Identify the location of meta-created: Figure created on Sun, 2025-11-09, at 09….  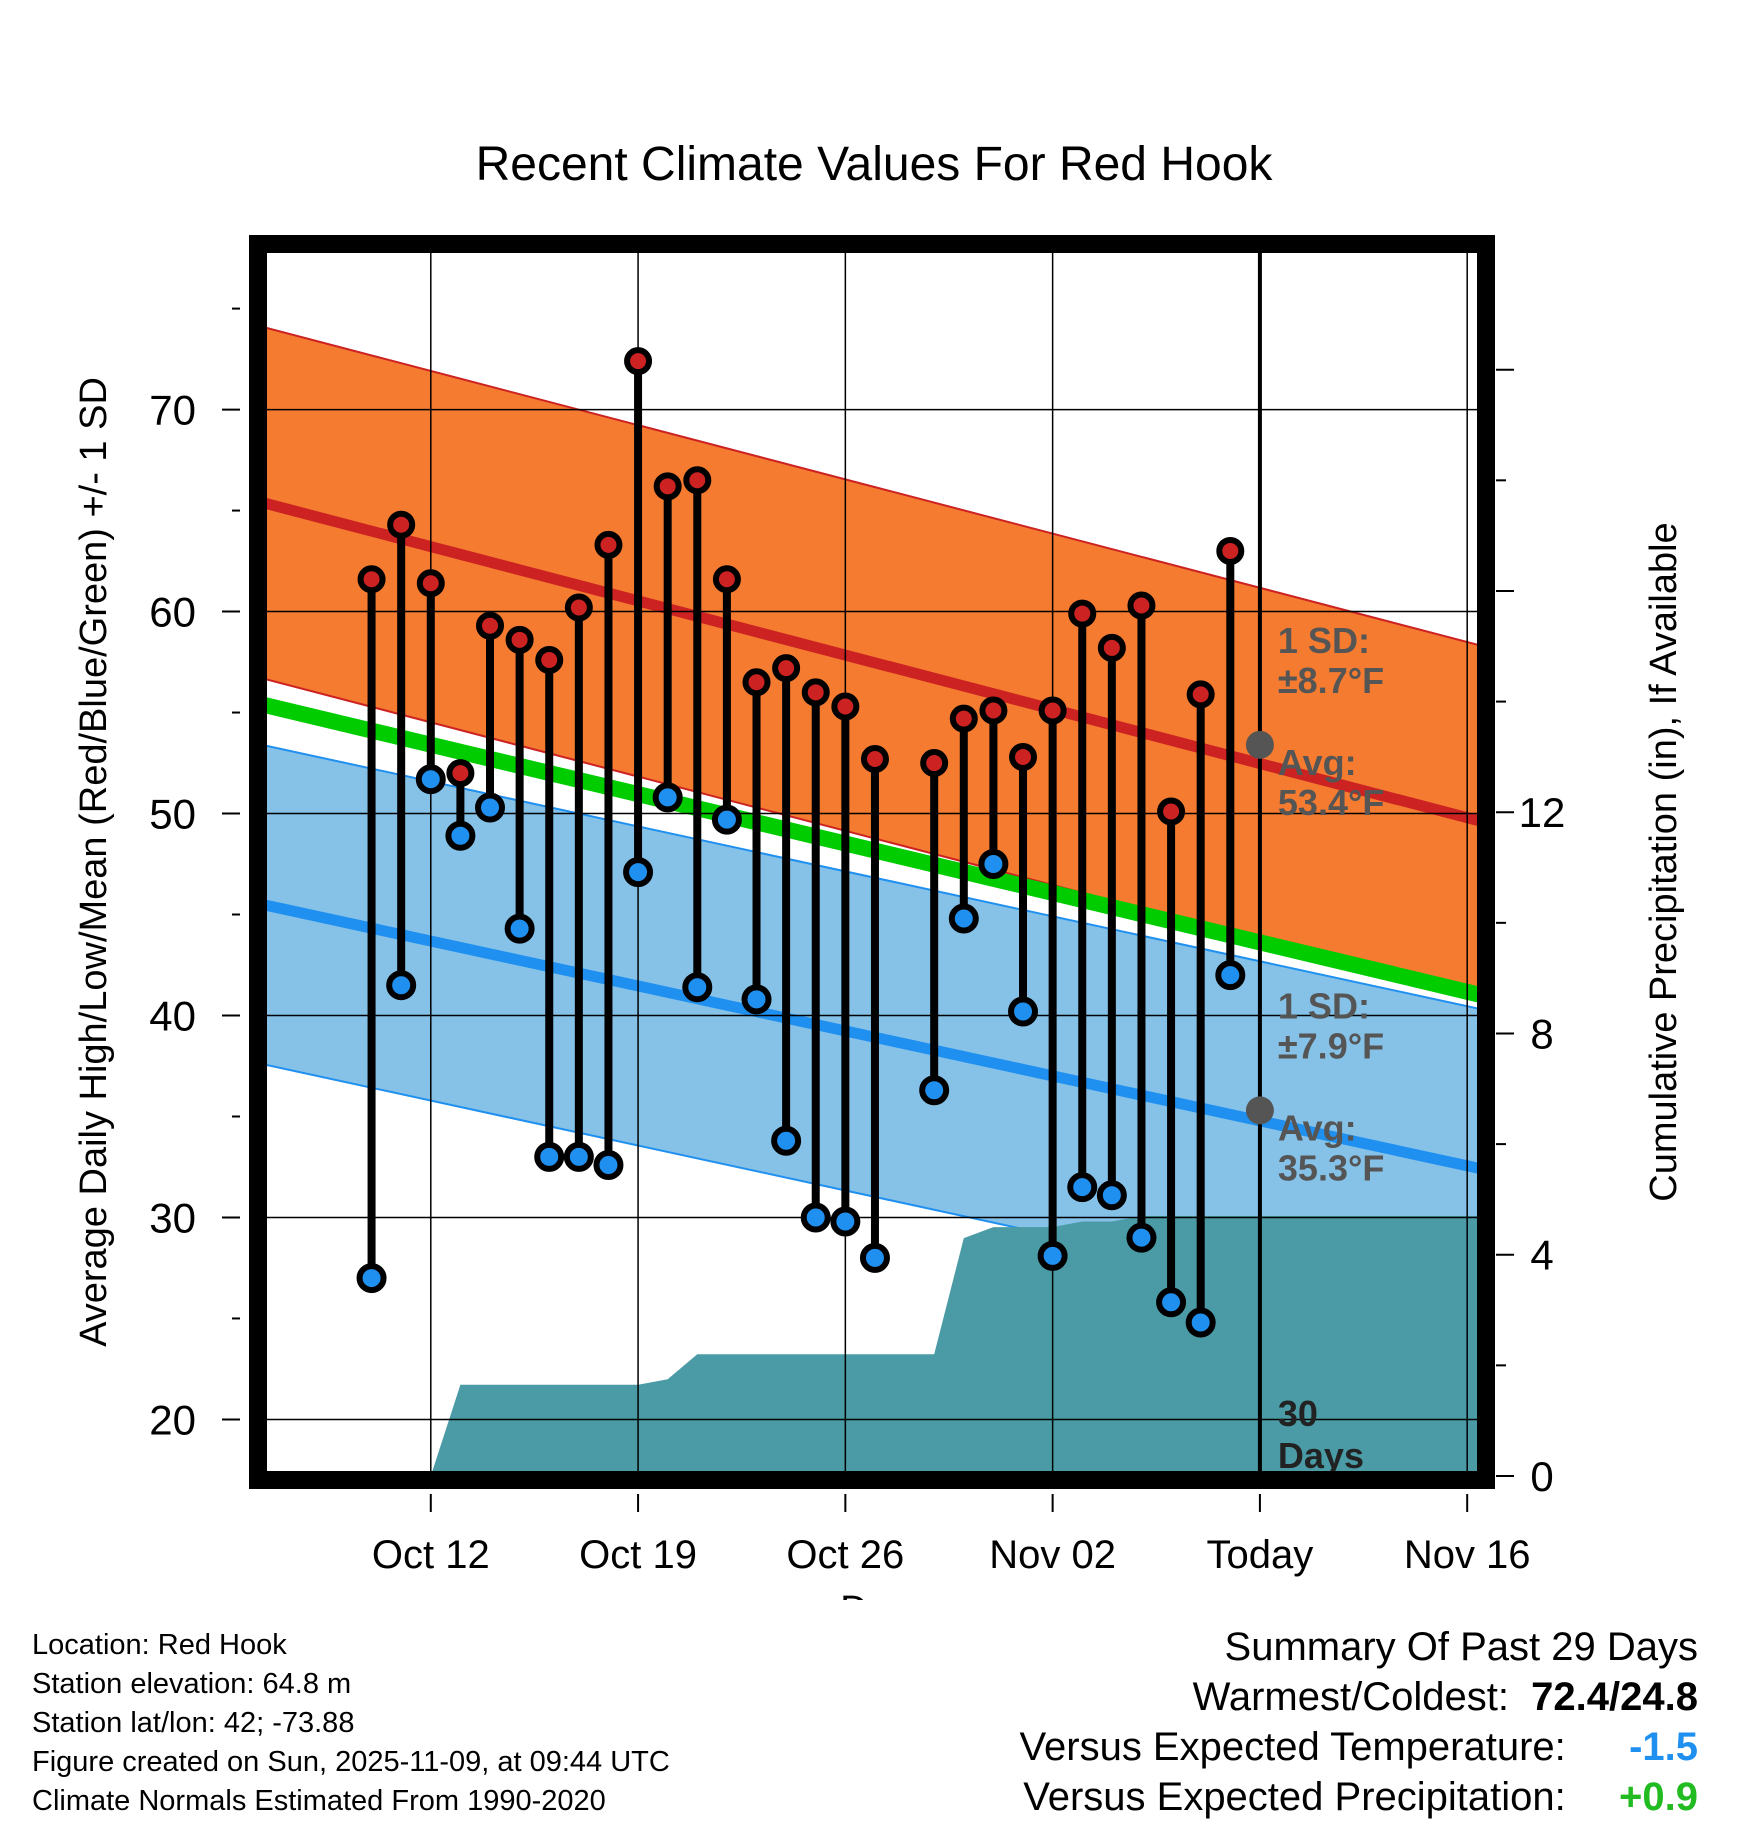
(351, 1762).